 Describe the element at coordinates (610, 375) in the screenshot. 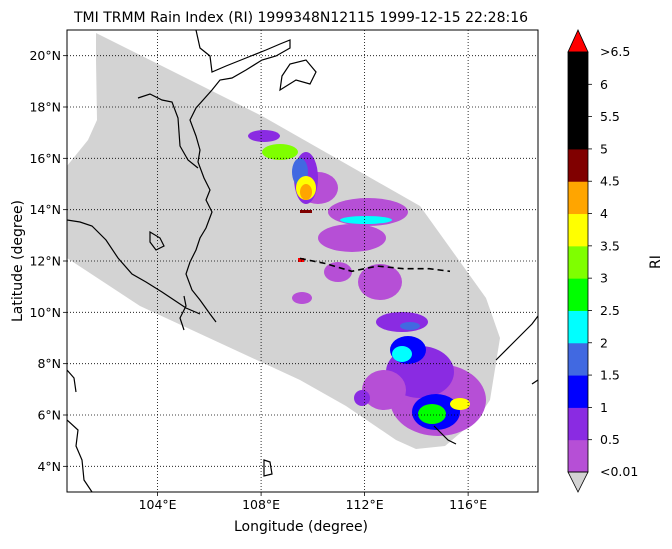

I see `colorbar-tick-label: 1.5` at that location.